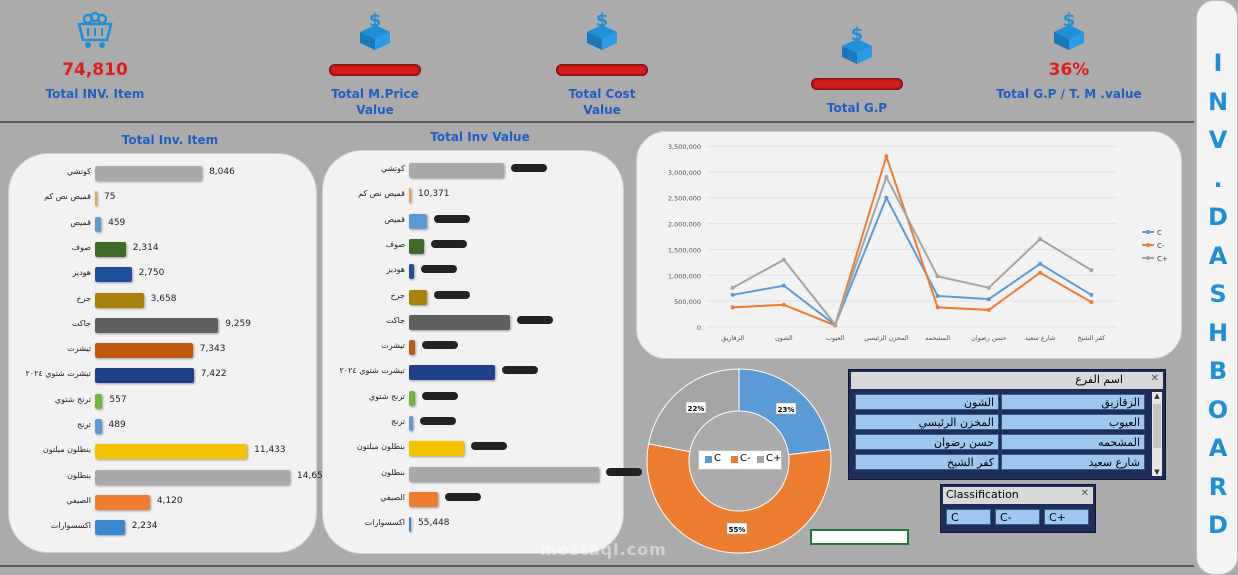 The height and width of the screenshot is (575, 1238). Describe the element at coordinates (857, 108) in the screenshot. I see `kpi-label: Total G.P` at that location.